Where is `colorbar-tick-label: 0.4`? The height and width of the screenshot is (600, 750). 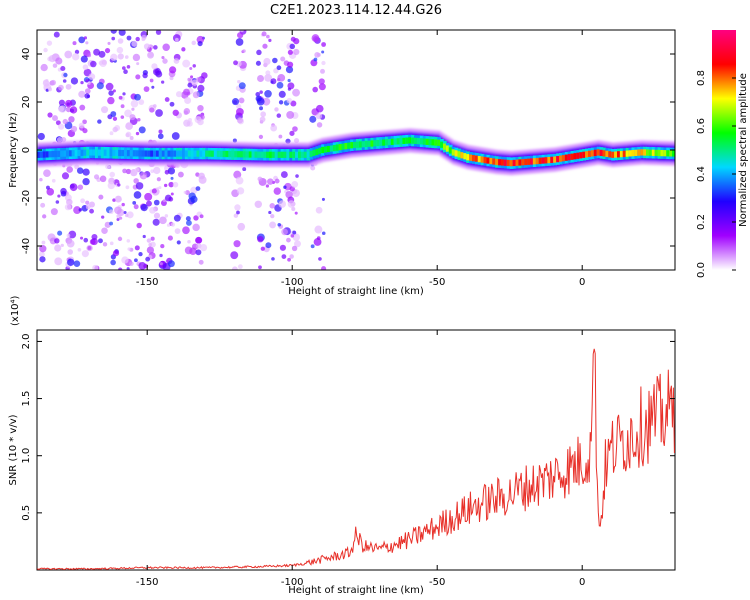 colorbar-tick-label: 0.4 is located at coordinates (701, 174).